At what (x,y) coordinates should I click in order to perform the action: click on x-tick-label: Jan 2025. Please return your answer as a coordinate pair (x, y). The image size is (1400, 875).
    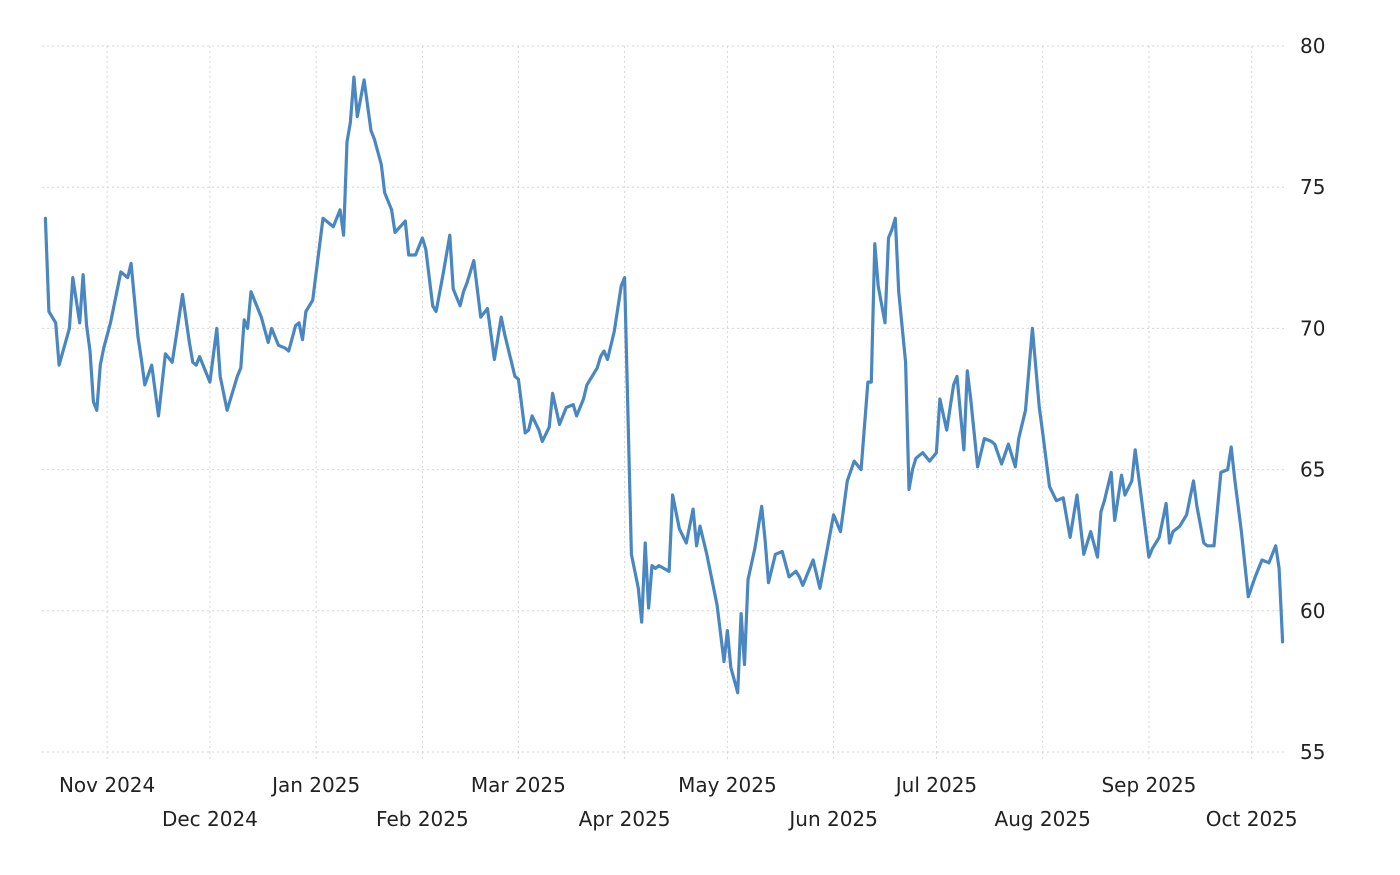
    Looking at the image, I should click on (315, 785).